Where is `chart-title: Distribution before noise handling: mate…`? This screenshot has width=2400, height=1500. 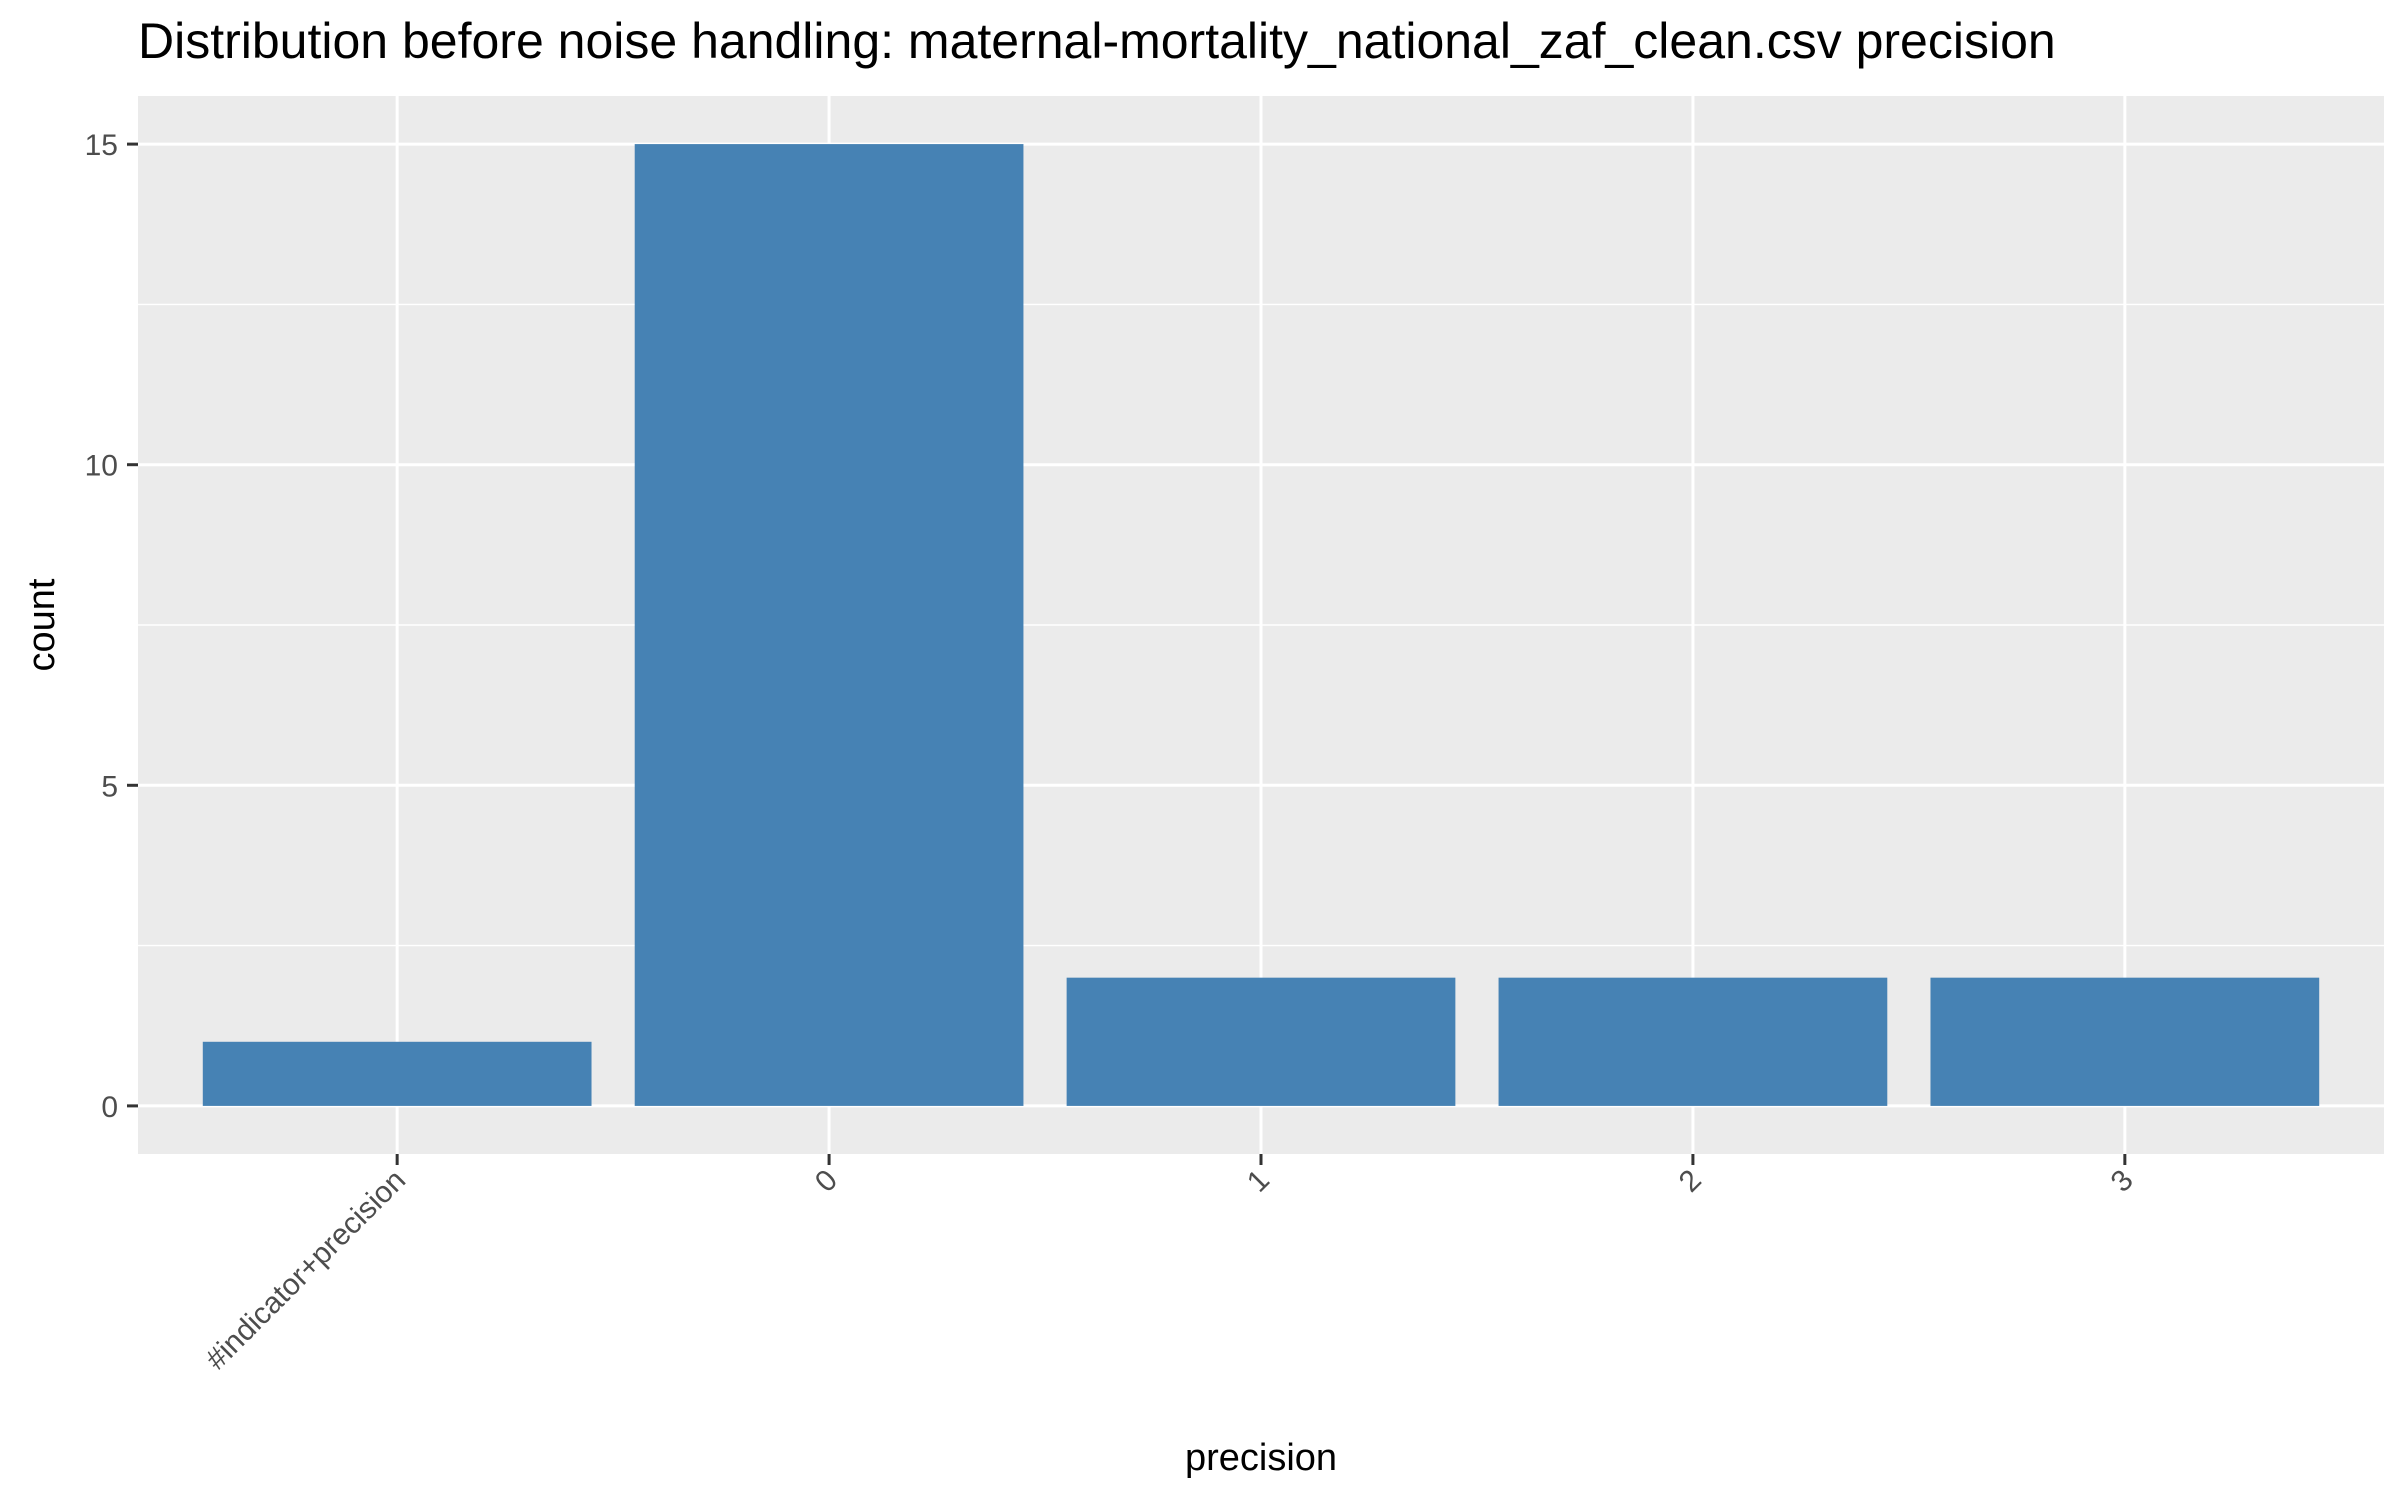 chart-title: Distribution before noise handling: mate… is located at coordinates (1097, 41).